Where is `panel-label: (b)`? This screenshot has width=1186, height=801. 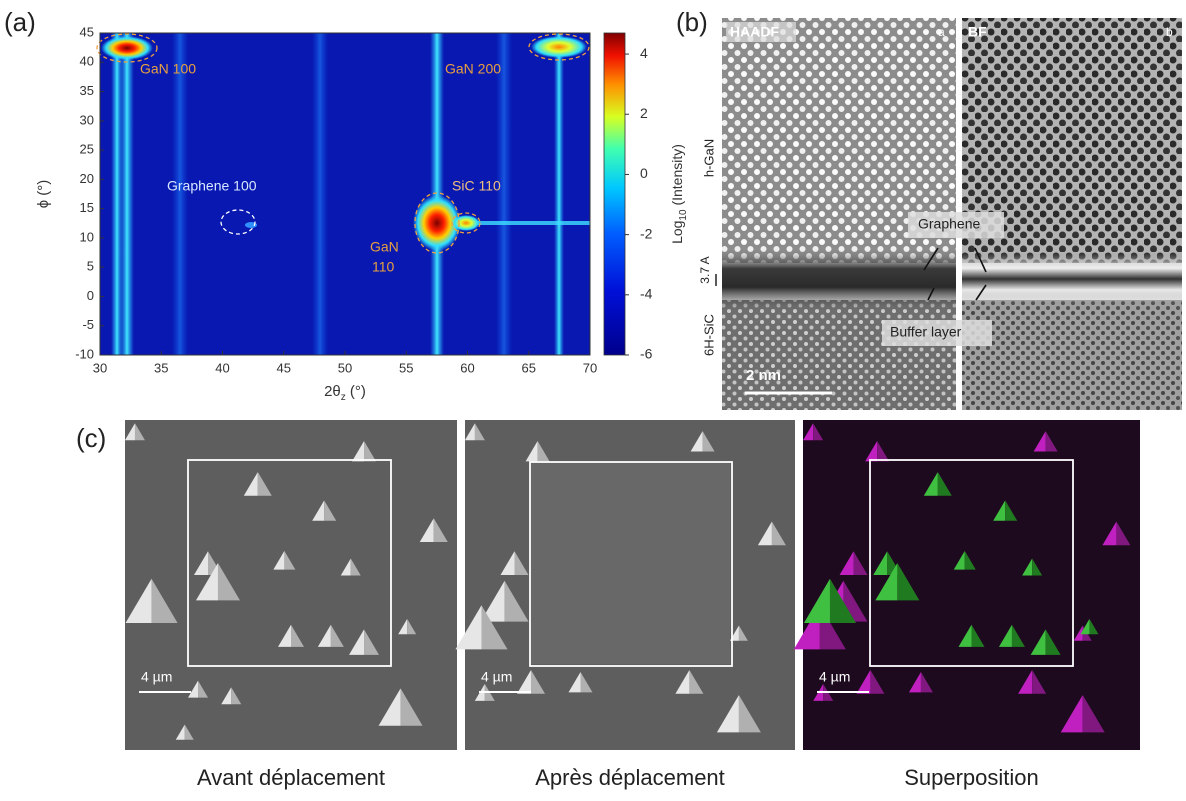 panel-label: (b) is located at coordinates (692, 22).